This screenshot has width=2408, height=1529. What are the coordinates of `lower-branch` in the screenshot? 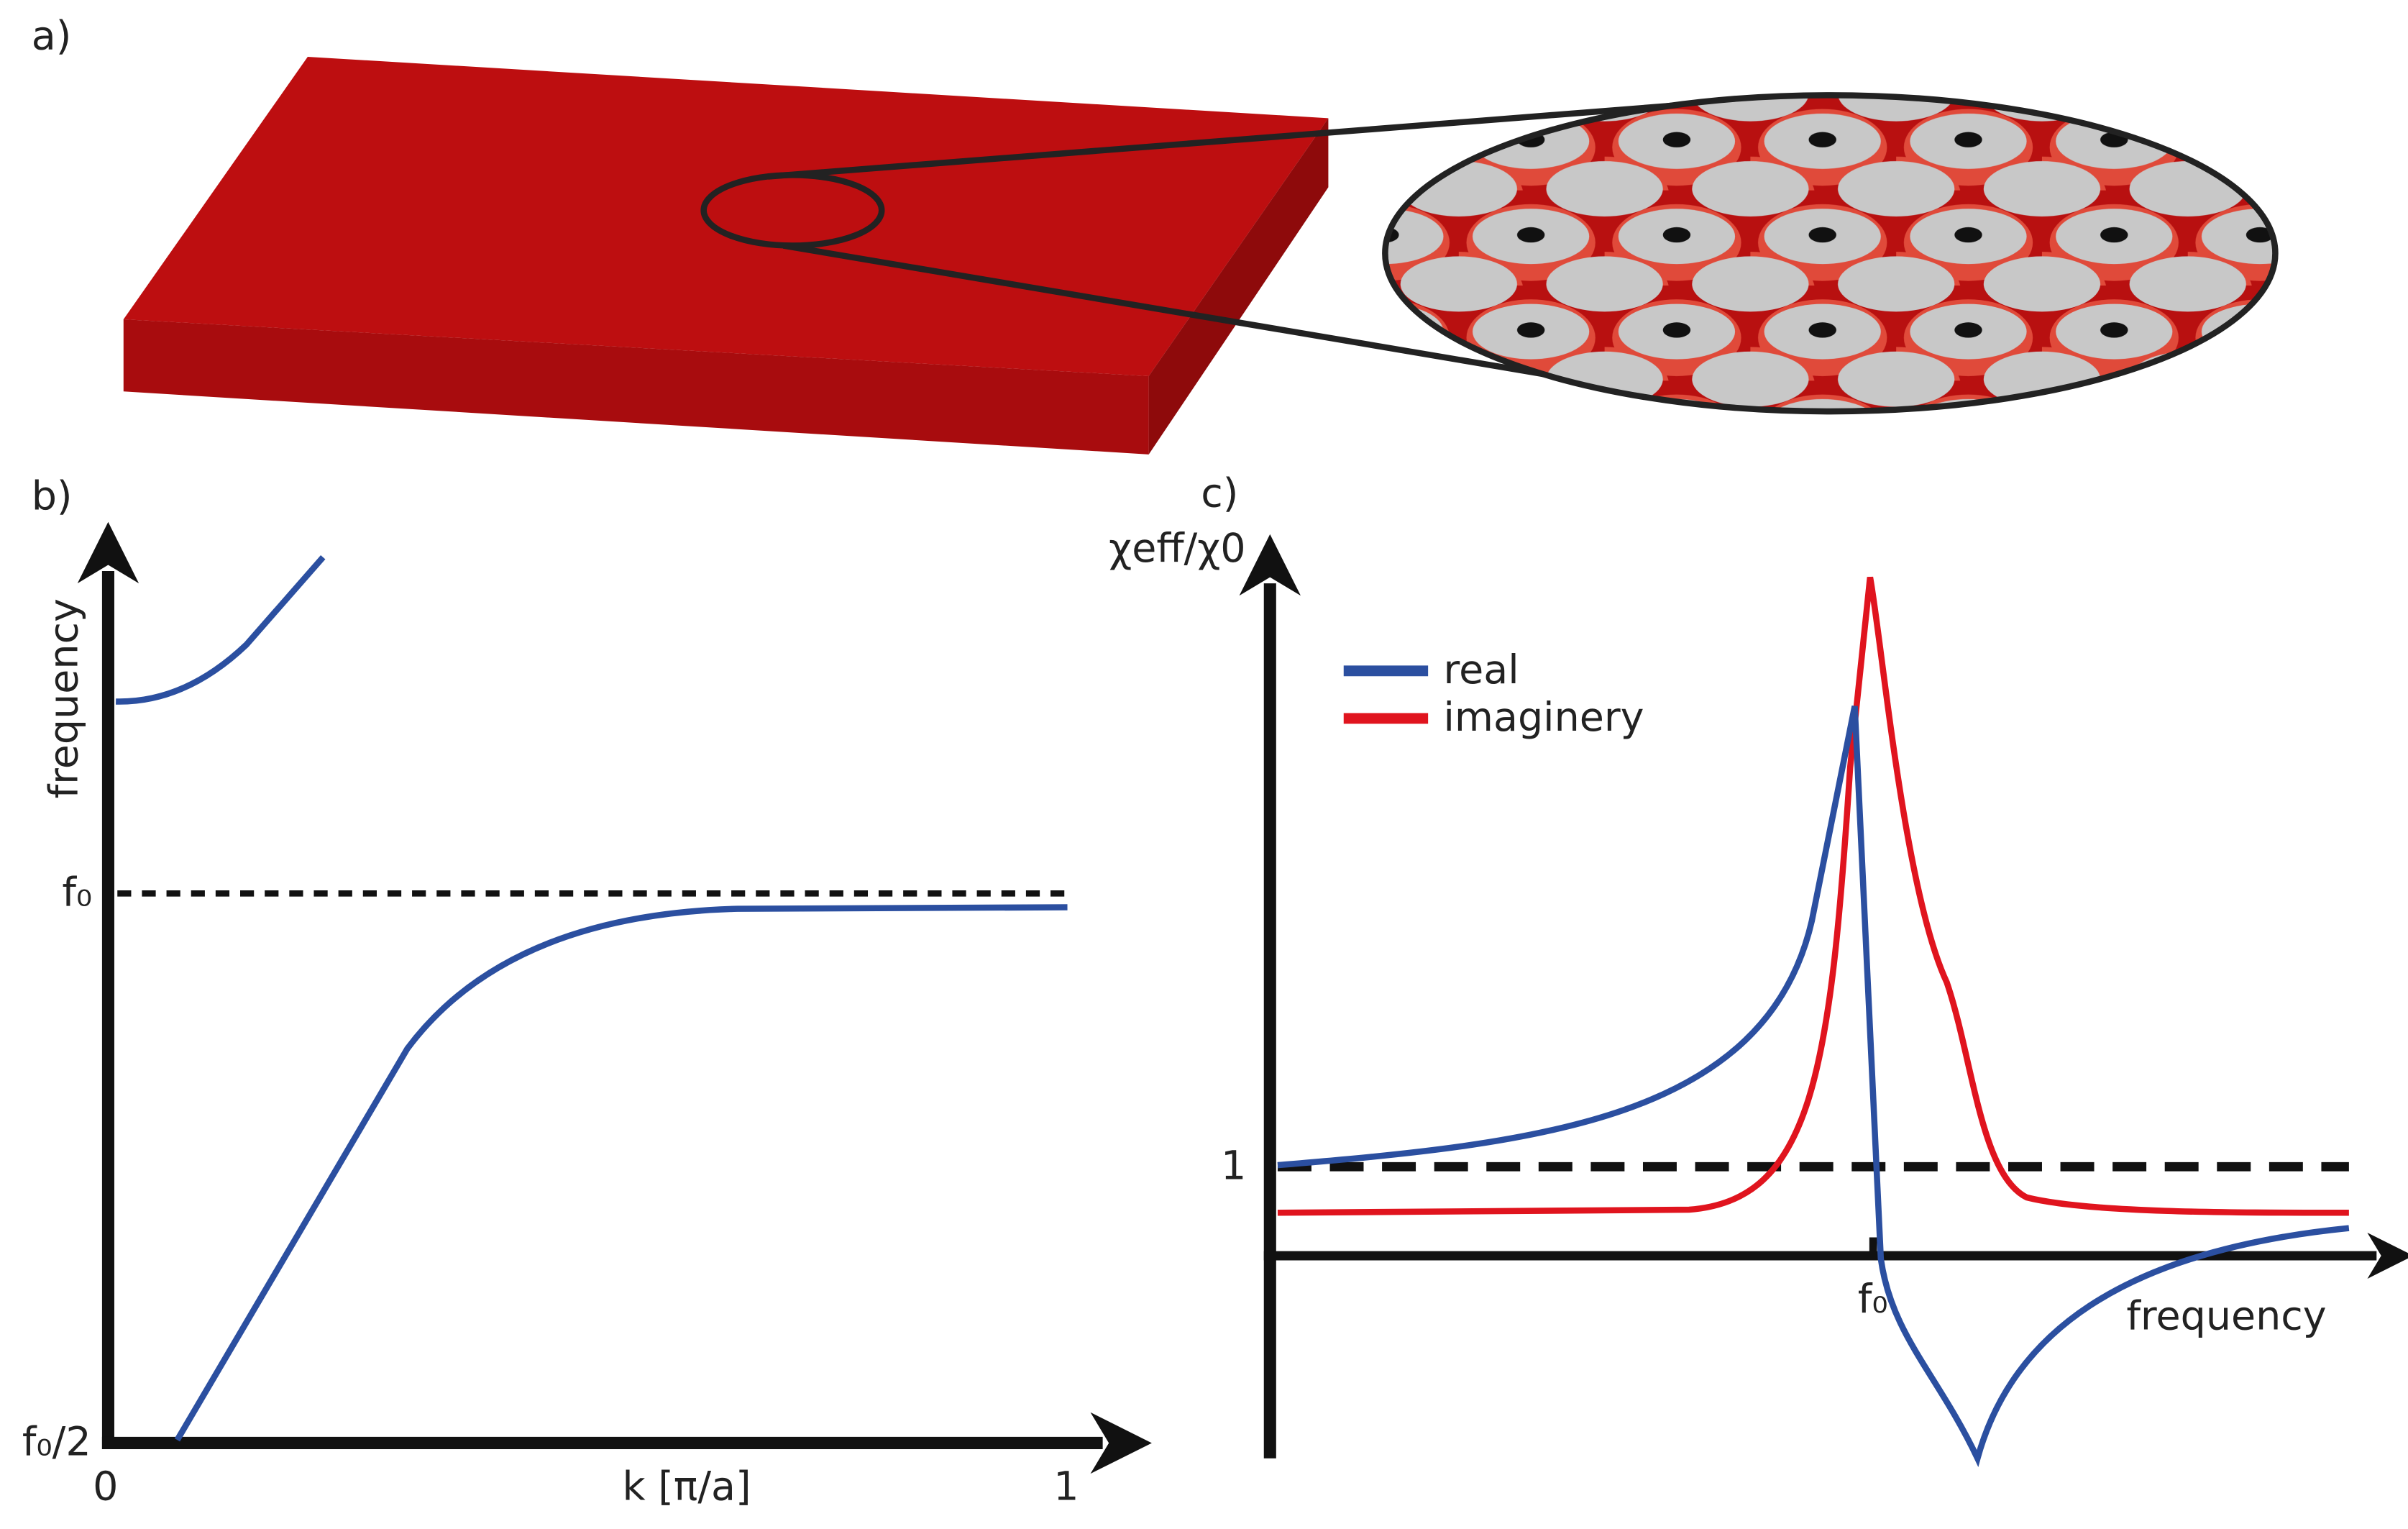 It's located at (621, 1173).